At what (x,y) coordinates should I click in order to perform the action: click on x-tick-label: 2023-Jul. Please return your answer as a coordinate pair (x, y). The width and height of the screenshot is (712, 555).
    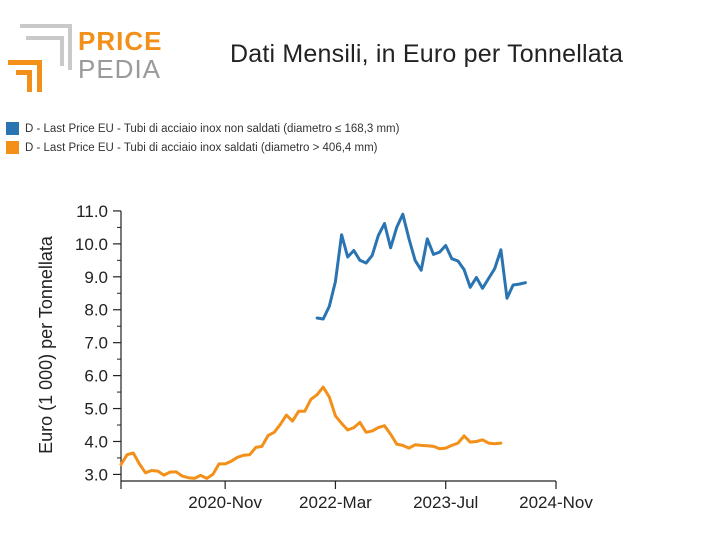
    Looking at the image, I should click on (445, 502).